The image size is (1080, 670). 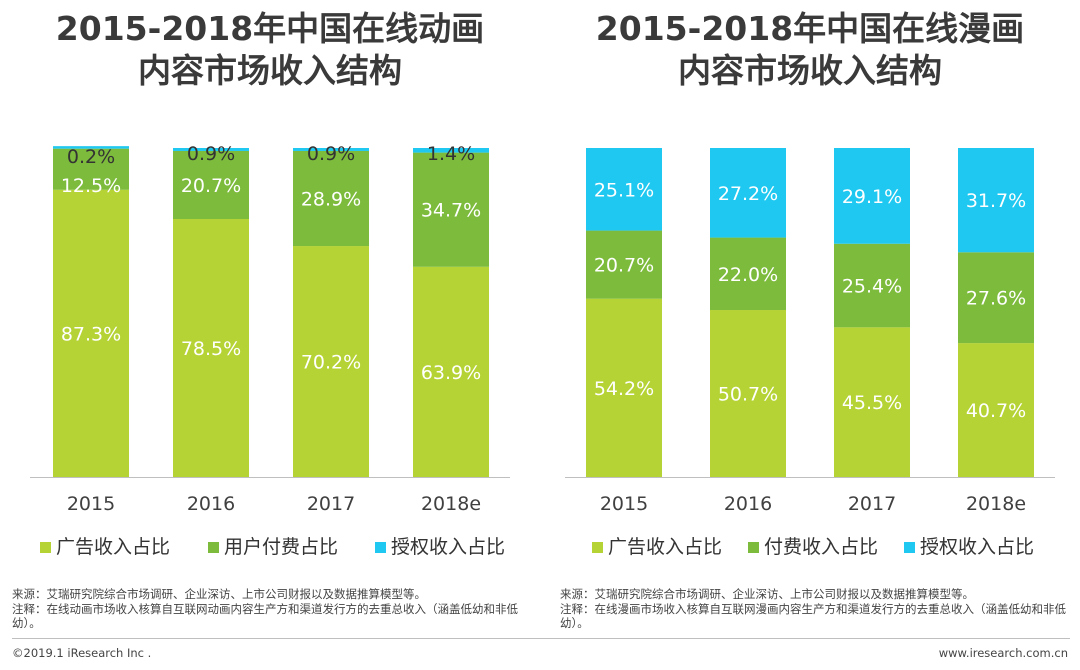 I want to click on data-label-pay-2016: 20.7%, so click(x=211, y=186).